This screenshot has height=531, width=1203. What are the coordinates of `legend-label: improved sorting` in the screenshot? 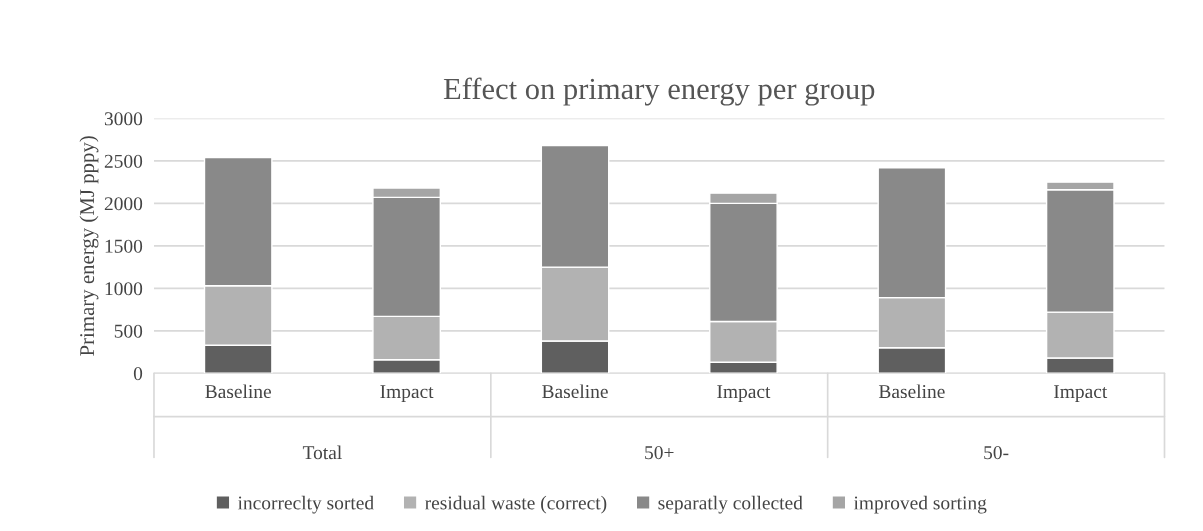 It's located at (920, 504).